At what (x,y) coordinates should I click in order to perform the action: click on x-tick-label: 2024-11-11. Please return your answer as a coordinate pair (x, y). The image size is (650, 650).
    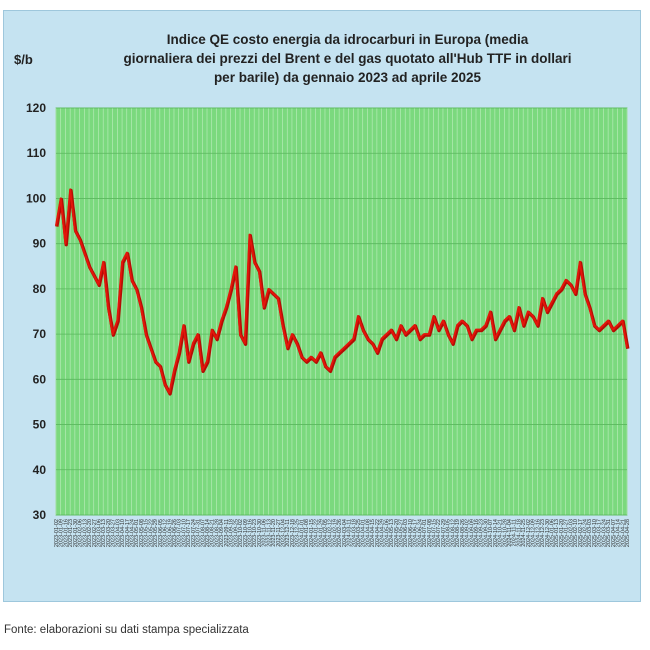
    Looking at the image, I should click on (515, 532).